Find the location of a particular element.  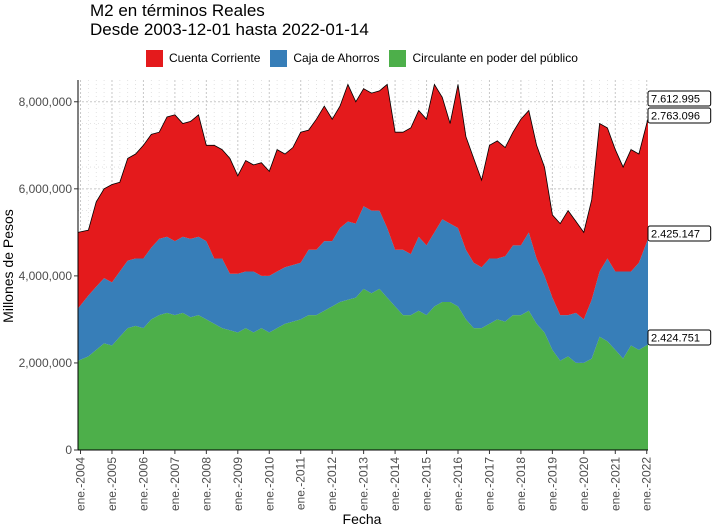

x-tick-label: ene.-2011 is located at coordinates (301, 483).